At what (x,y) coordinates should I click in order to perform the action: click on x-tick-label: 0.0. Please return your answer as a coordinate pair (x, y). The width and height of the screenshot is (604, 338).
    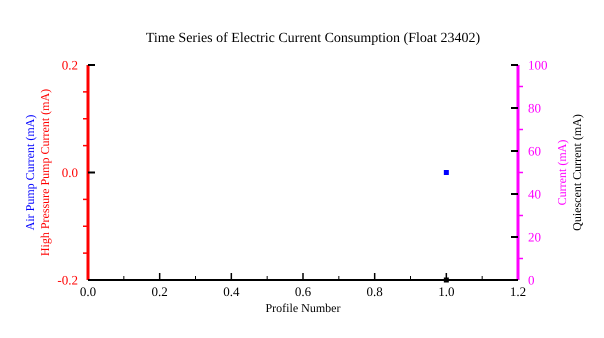
    Looking at the image, I should click on (88, 291).